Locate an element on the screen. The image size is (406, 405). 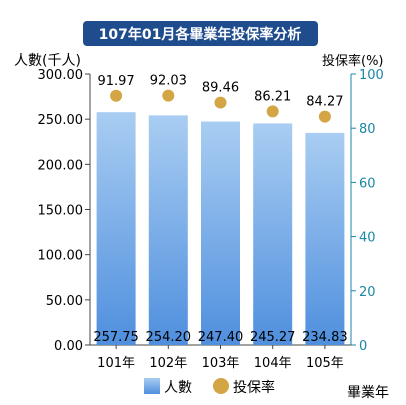
y-left-tick-label: 50.00 is located at coordinates (64, 301).